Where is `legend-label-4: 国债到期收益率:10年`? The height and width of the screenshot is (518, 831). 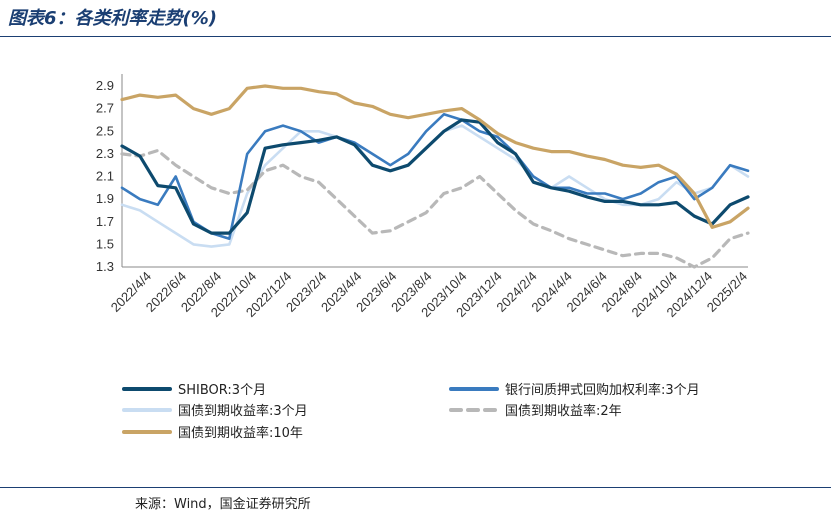
legend-label-4: 国债到期收益率:10年 is located at coordinates (240, 433).